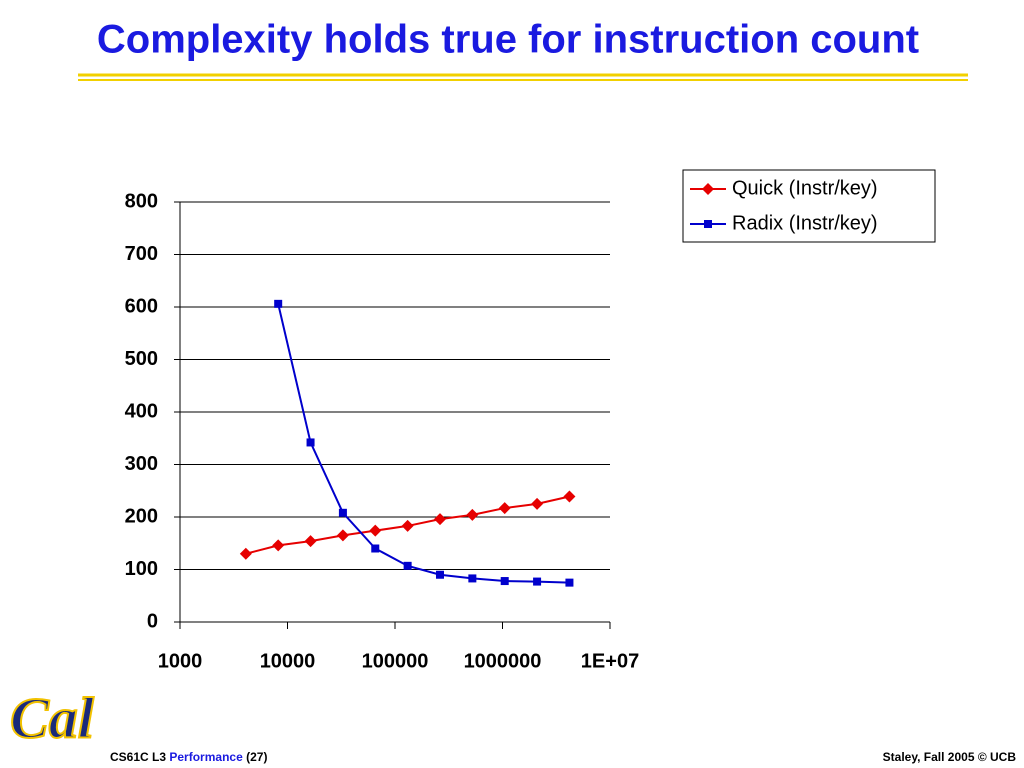  Describe the element at coordinates (152, 621) in the screenshot. I see `y-tick-label: 0` at that location.